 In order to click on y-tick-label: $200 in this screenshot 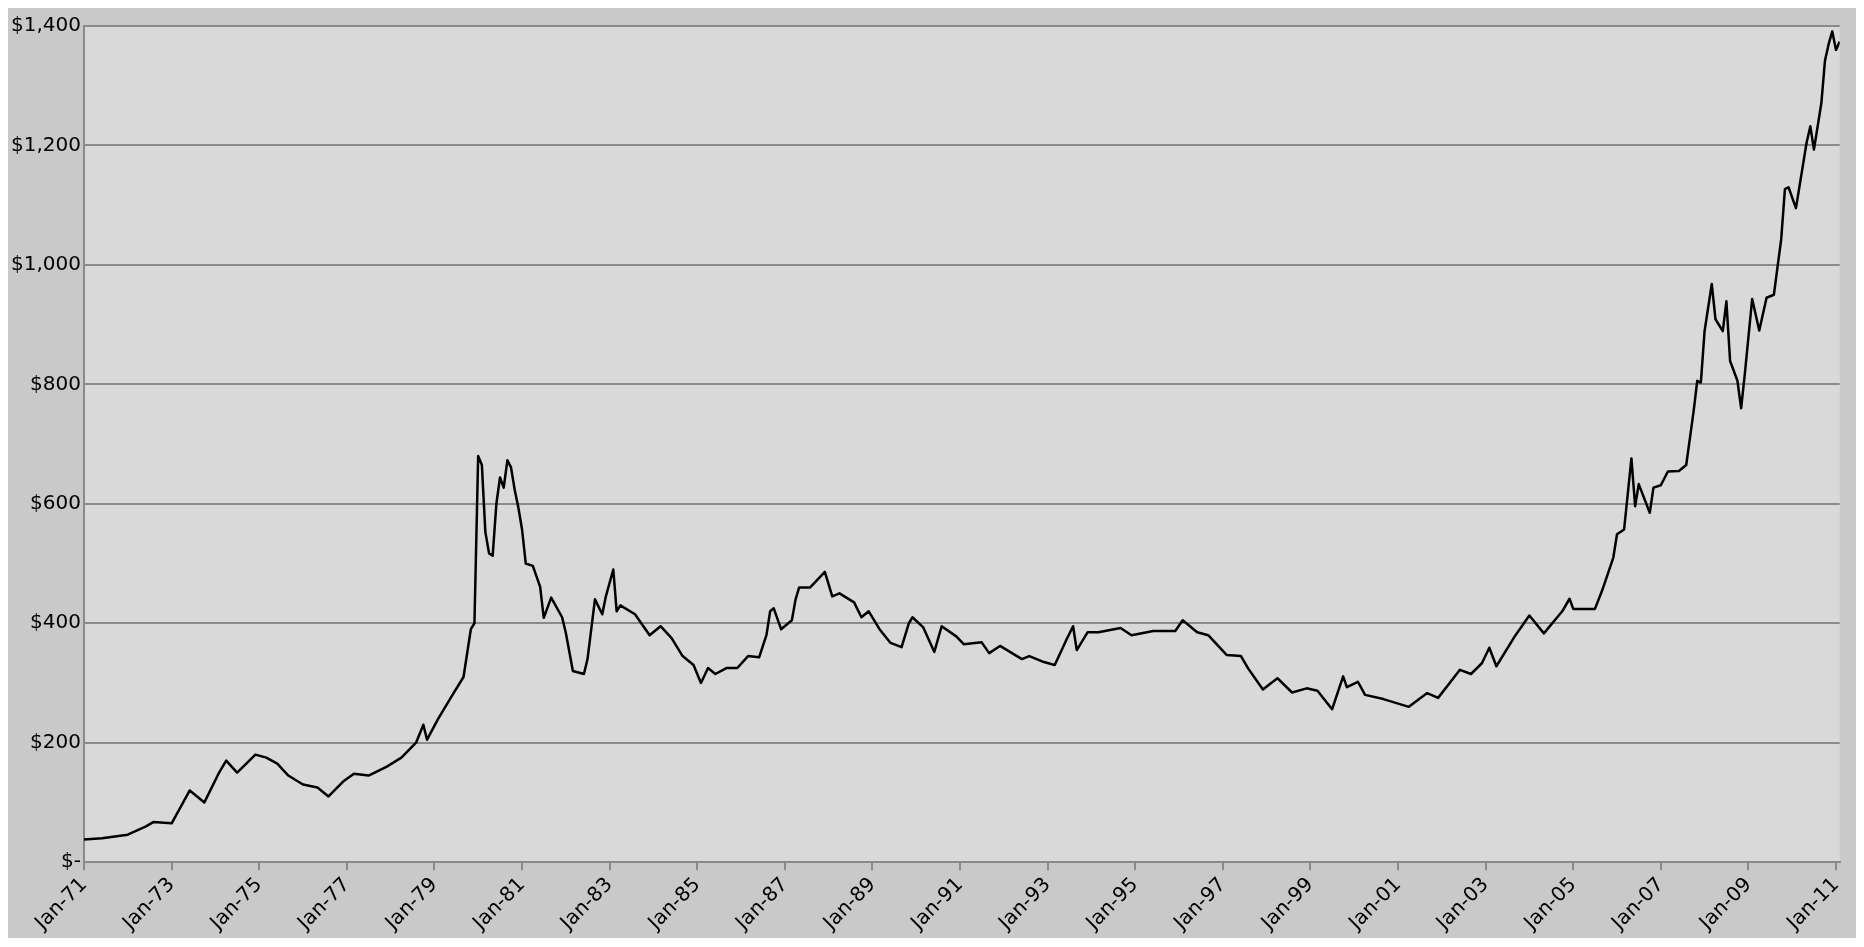, I will do `click(55, 740)`.